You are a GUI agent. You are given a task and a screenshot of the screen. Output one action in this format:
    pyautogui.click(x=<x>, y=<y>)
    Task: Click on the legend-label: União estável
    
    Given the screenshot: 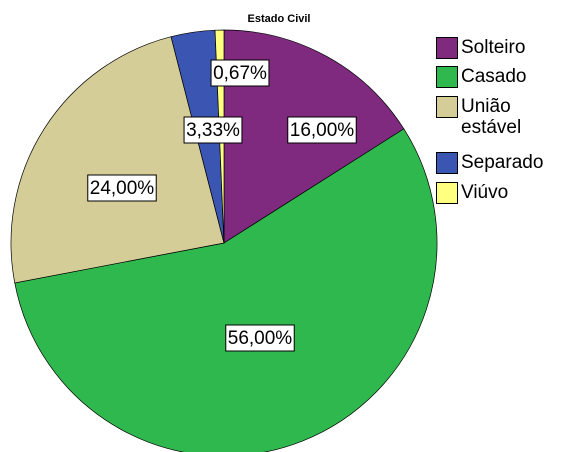 What is the action you would take?
    pyautogui.click(x=491, y=117)
    